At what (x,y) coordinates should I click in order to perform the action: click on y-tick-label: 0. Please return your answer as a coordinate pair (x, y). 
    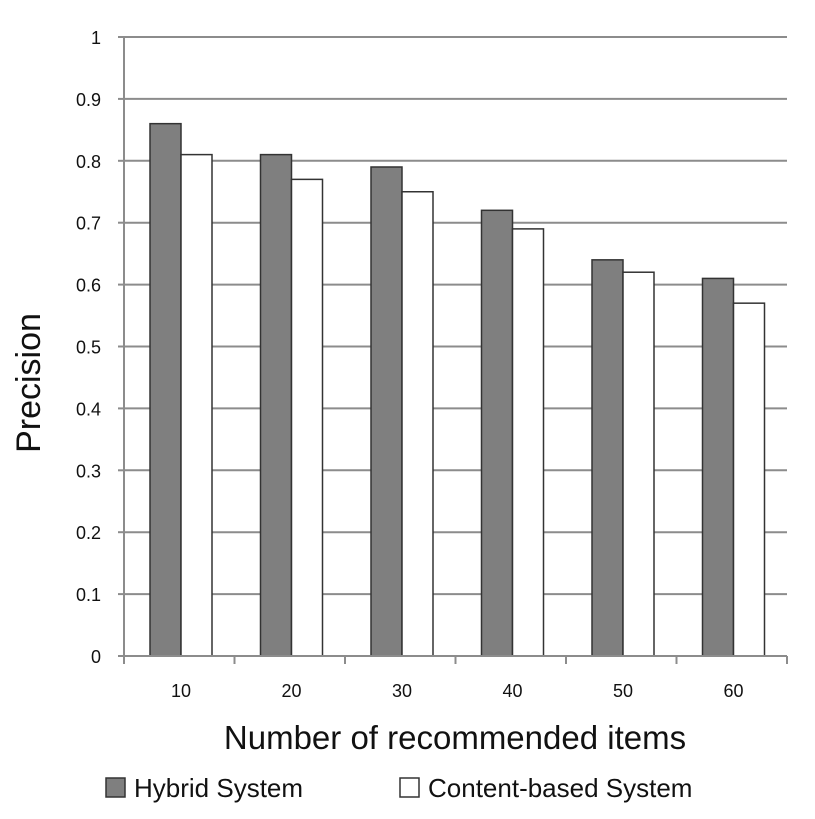
    Looking at the image, I should click on (96, 657).